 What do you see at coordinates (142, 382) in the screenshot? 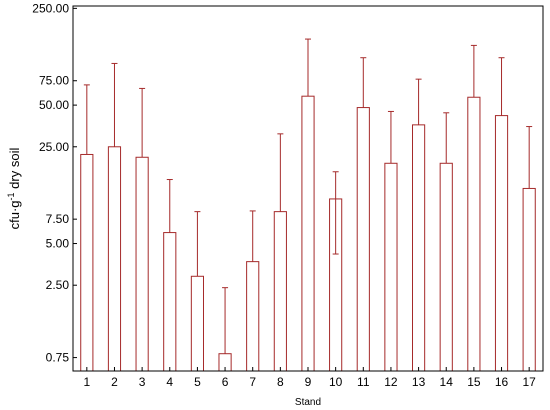
I see `x-tick-label: 3` at bounding box center [142, 382].